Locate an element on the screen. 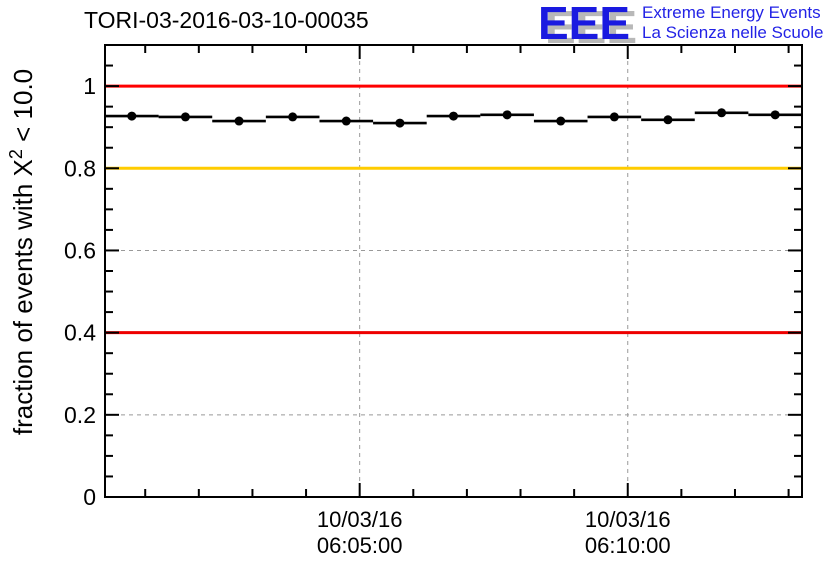  y-tick-label: 0.8 is located at coordinates (80, 168).